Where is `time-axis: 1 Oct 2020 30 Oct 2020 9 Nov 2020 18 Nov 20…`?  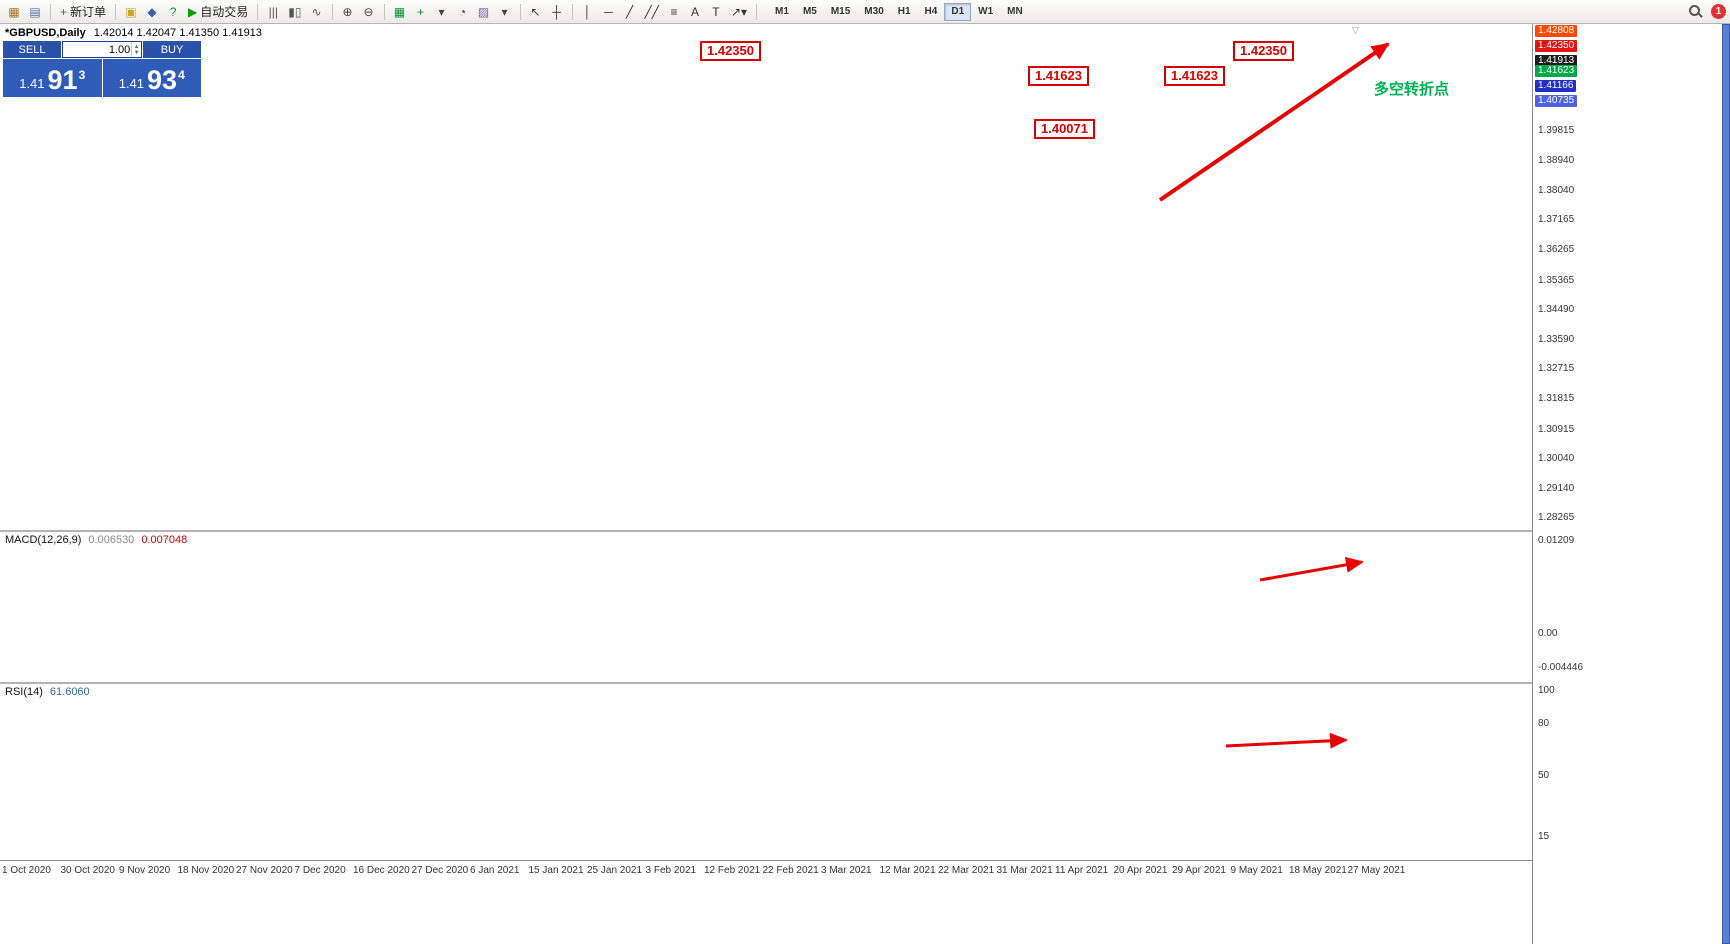 time-axis: 1 Oct 2020 30 Oct 2020 9 Nov 2020 18 Nov 20… is located at coordinates (865, 870).